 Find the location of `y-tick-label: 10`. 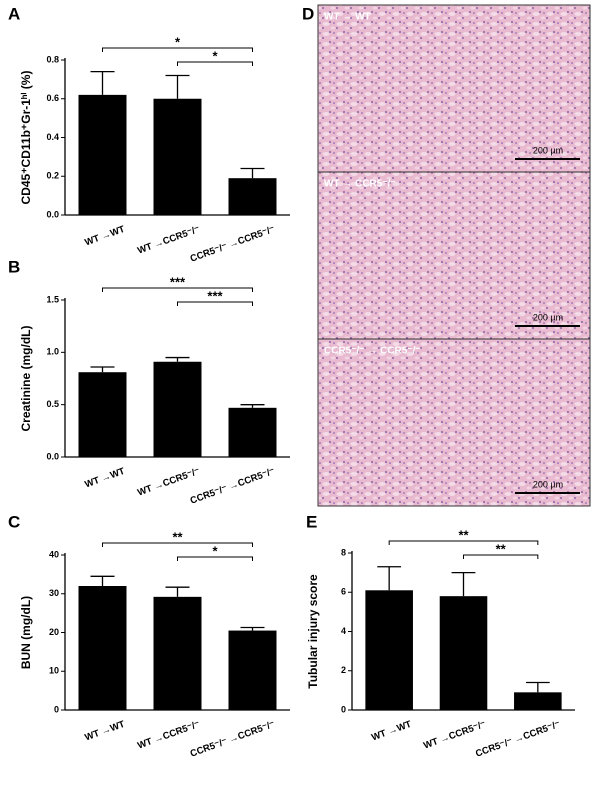

y-tick-label: 10 is located at coordinates (54, 671).